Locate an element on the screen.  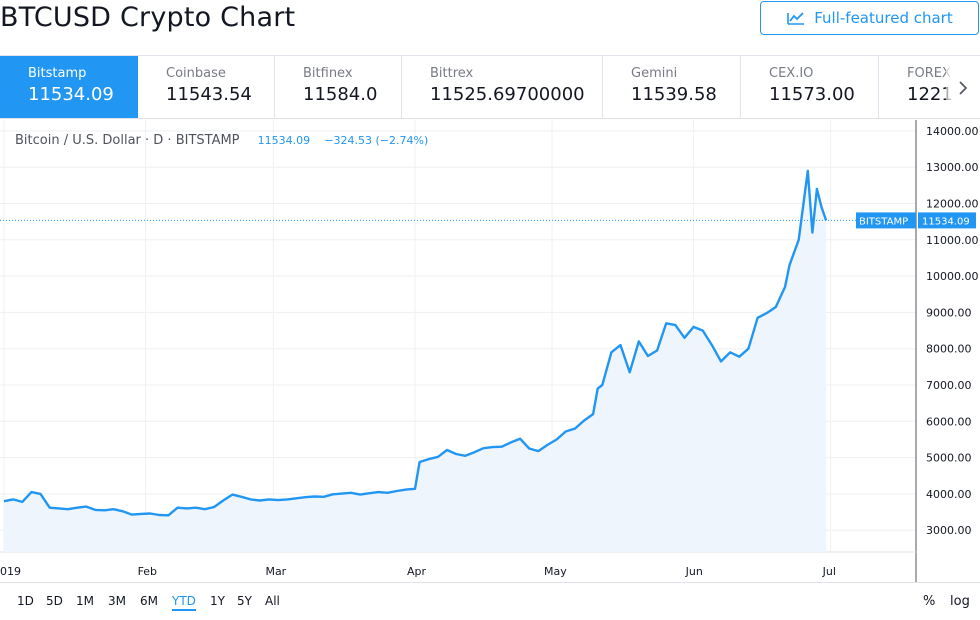
range-1d: 1D is located at coordinates (25, 601).